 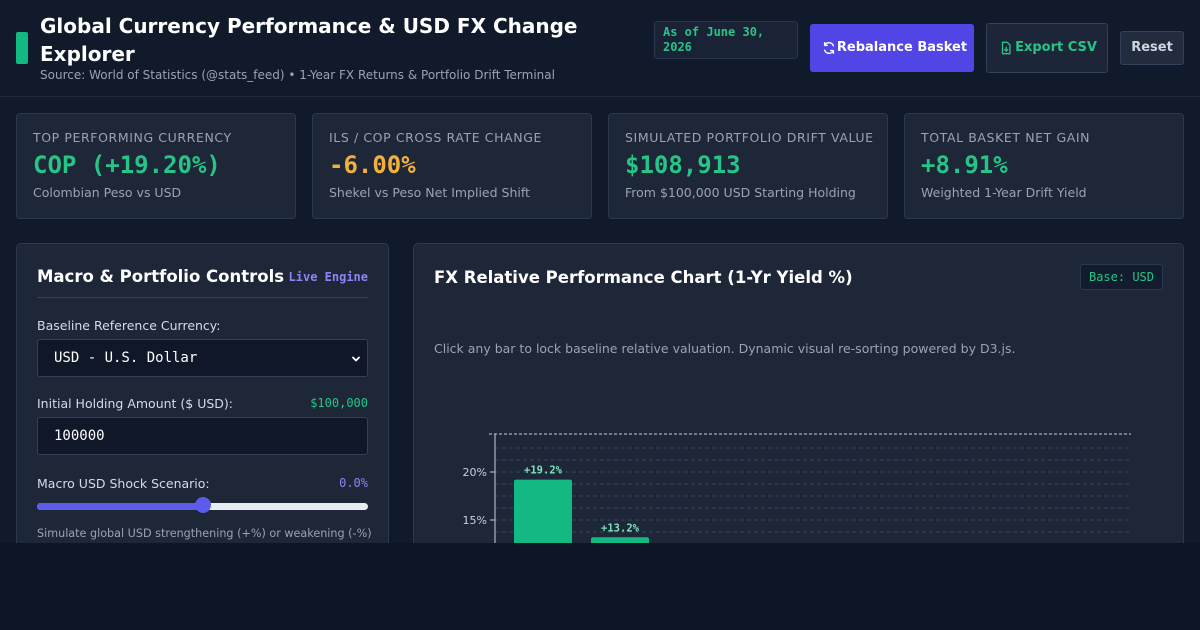 I want to click on baseline-currency-select: USD - U.S. Dollar, so click(x=202, y=358).